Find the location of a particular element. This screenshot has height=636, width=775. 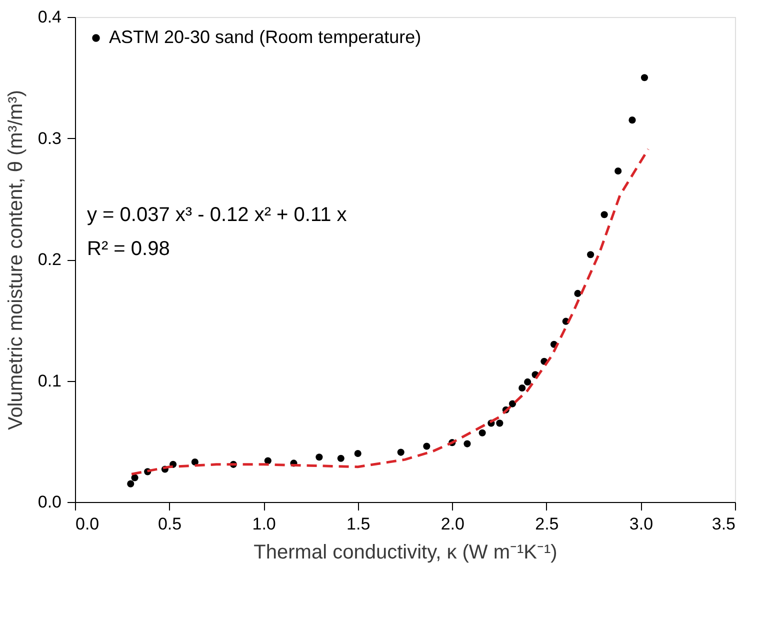

legend-label: ASTM 20-30 sand (Room temperature) is located at coordinates (265, 37).